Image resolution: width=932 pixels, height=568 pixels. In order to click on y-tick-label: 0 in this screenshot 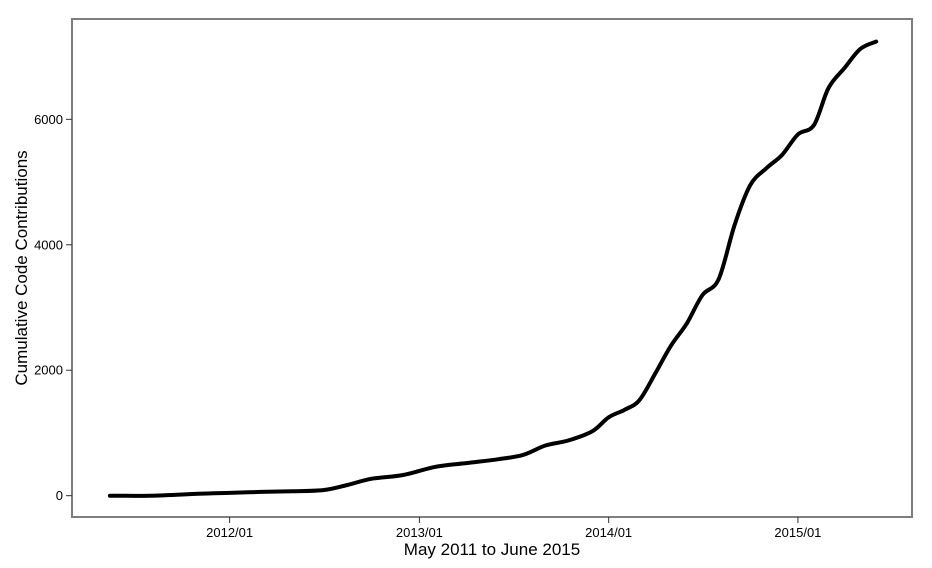, I will do `click(59, 495)`.